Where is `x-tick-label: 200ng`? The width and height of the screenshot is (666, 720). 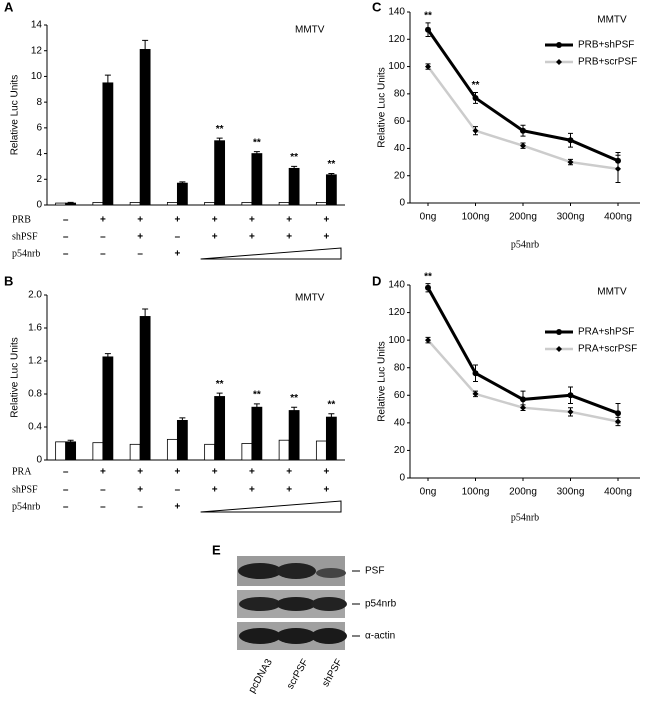 x-tick-label: 200ng is located at coordinates (523, 217).